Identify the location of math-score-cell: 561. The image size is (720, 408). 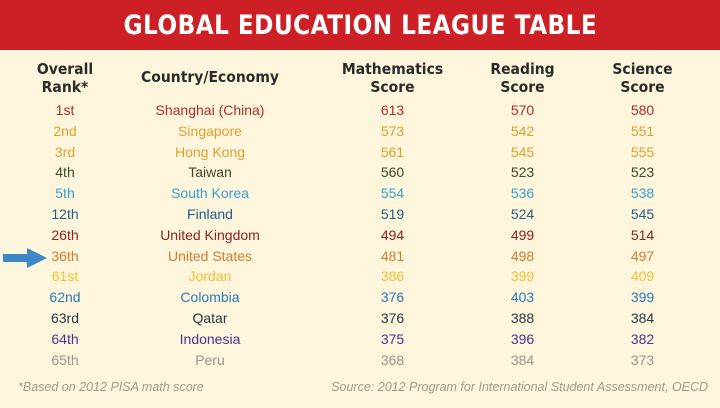
(392, 151).